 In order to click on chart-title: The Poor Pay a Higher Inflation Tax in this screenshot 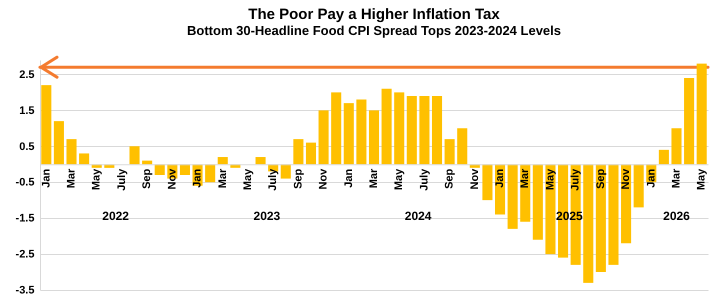, I will do `click(374, 14)`.